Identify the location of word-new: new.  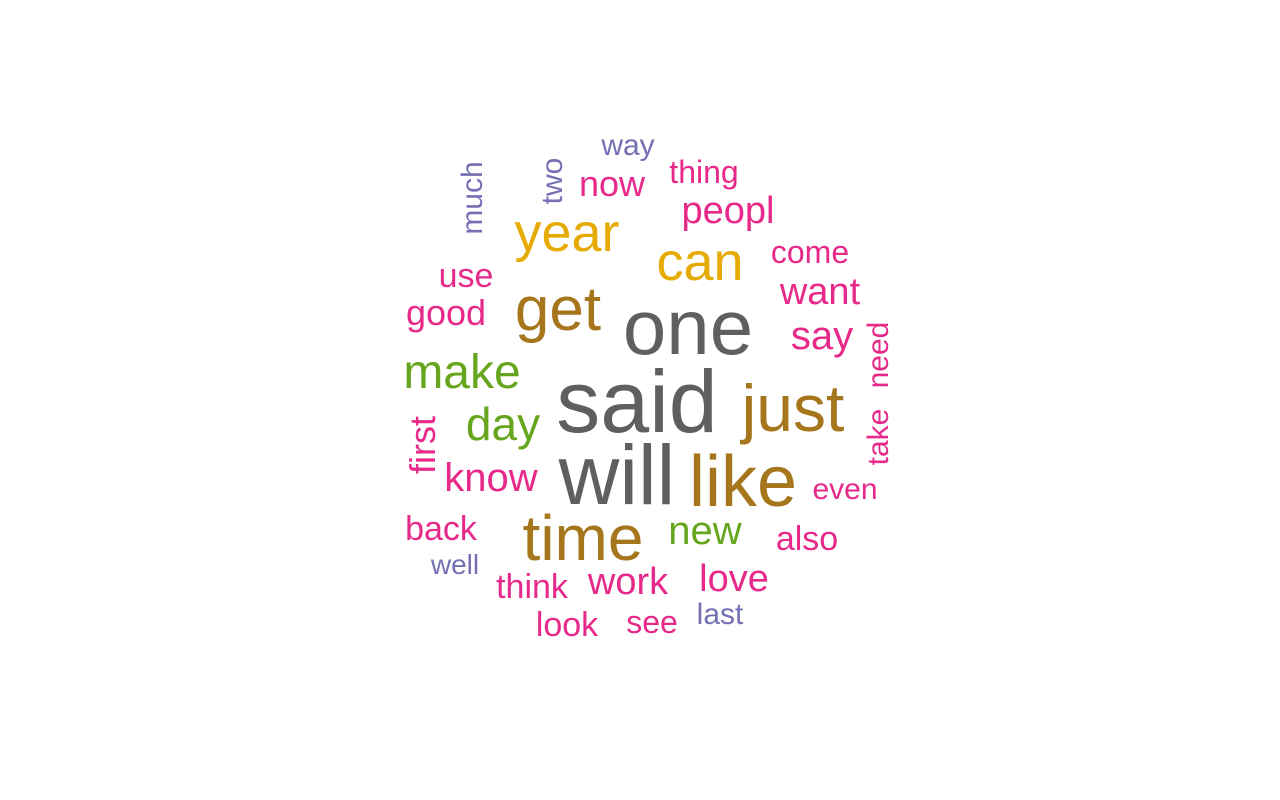
(705, 531).